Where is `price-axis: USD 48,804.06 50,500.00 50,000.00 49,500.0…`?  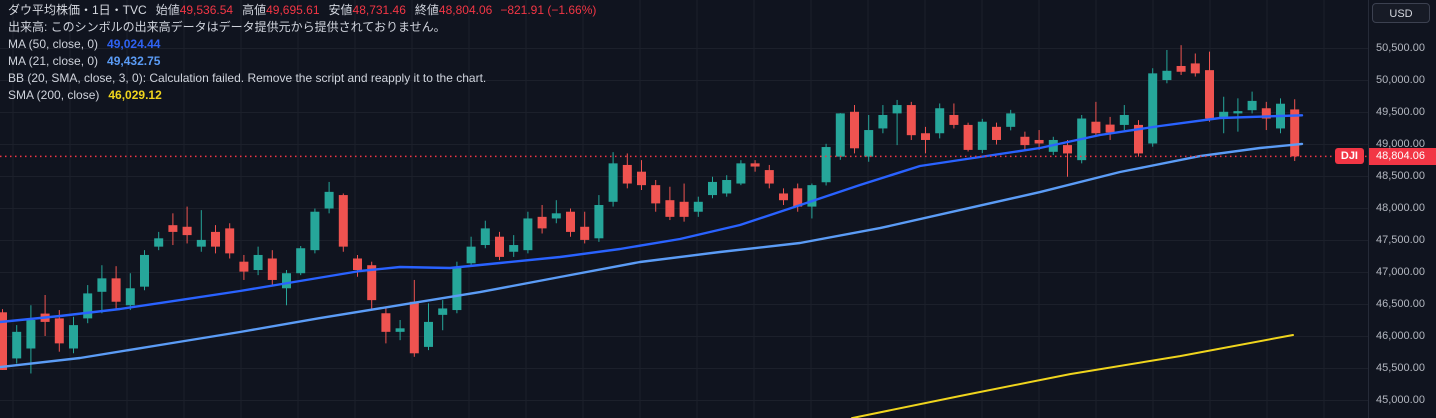 price-axis: USD 48,804.06 50,500.00 50,000.00 49,500.0… is located at coordinates (1402, 209).